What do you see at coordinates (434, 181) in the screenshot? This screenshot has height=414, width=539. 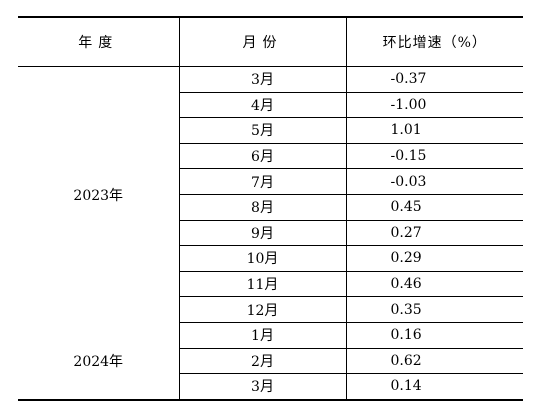 I see `value-cell: -0.03` at bounding box center [434, 181].